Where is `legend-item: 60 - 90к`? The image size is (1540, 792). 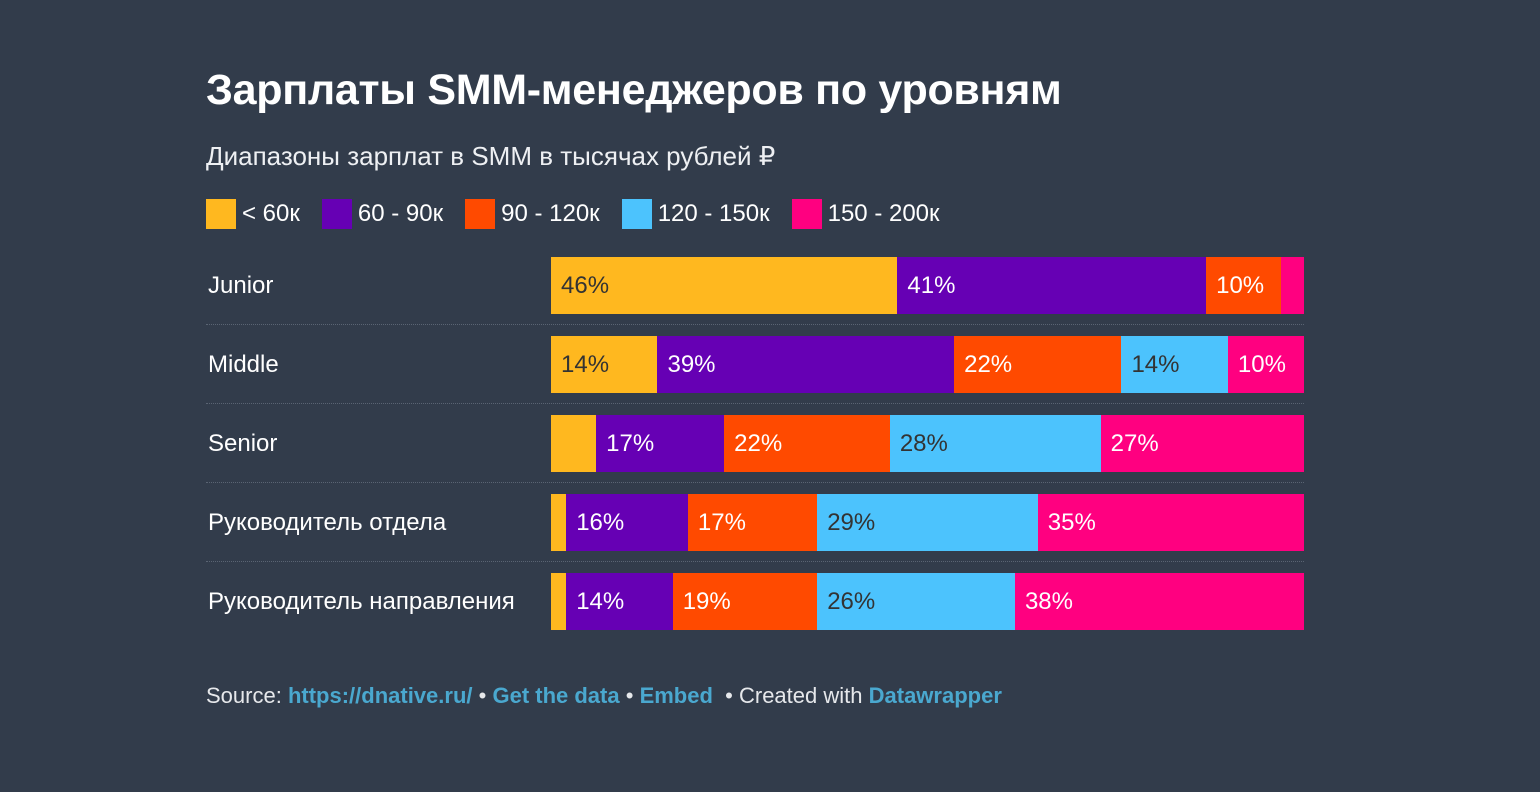 legend-item: 60 - 90к is located at coordinates (382, 214).